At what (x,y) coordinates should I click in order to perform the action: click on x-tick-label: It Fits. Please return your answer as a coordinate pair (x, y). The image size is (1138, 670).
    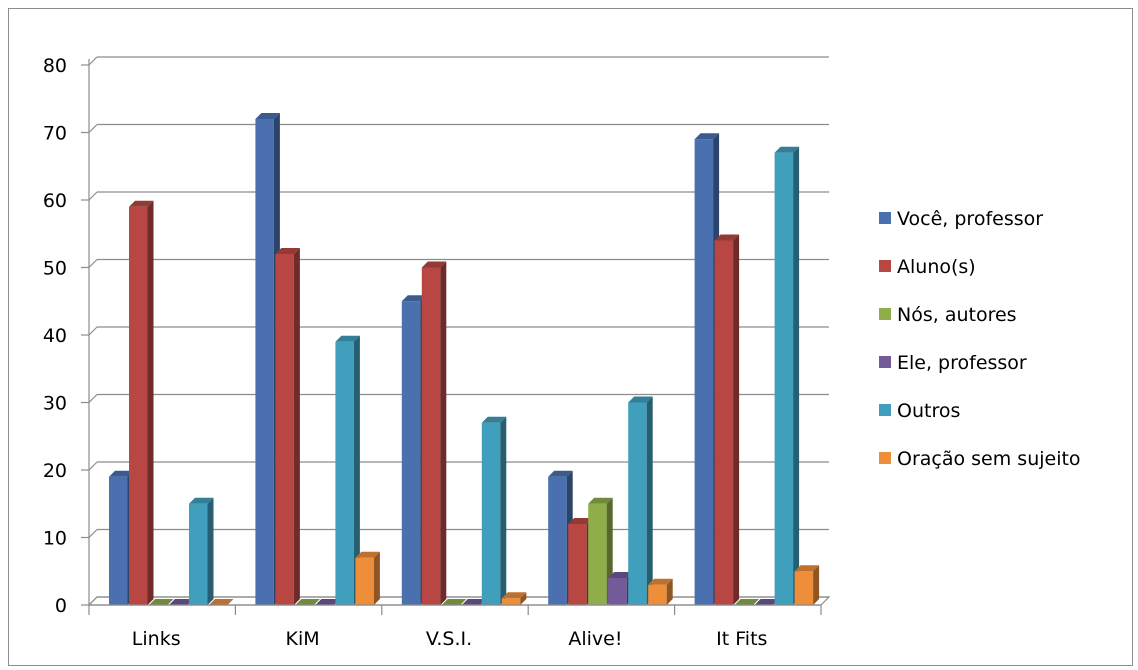
    Looking at the image, I should click on (741, 639).